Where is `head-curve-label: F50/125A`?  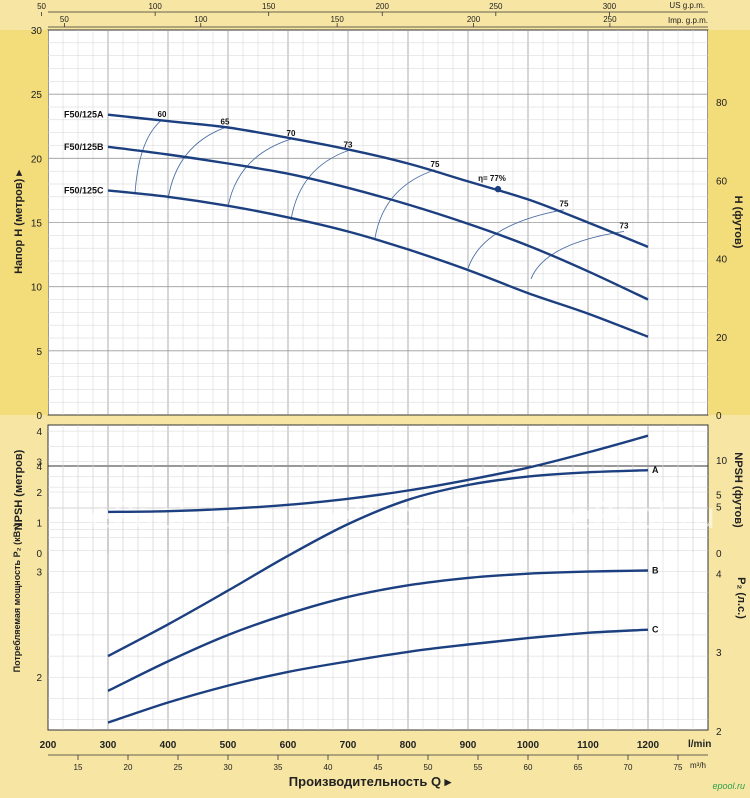
head-curve-label: F50/125A is located at coordinates (84, 115).